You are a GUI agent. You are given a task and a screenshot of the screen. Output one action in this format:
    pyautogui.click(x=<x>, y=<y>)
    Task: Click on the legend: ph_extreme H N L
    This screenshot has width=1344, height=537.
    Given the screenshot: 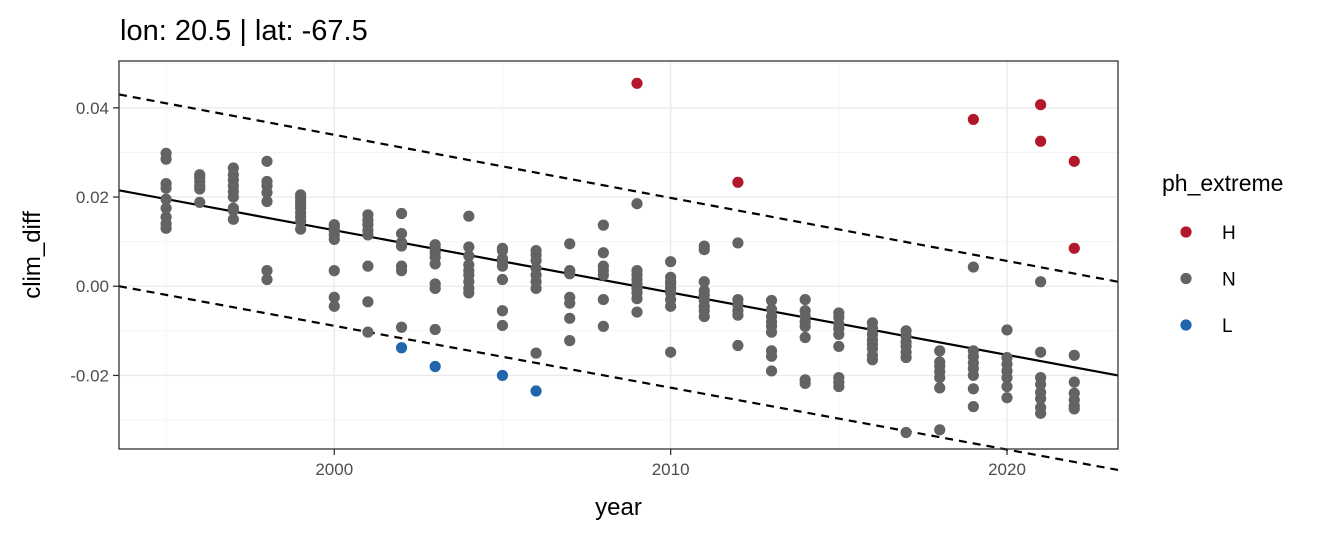 What is the action you would take?
    pyautogui.click(x=1222, y=253)
    